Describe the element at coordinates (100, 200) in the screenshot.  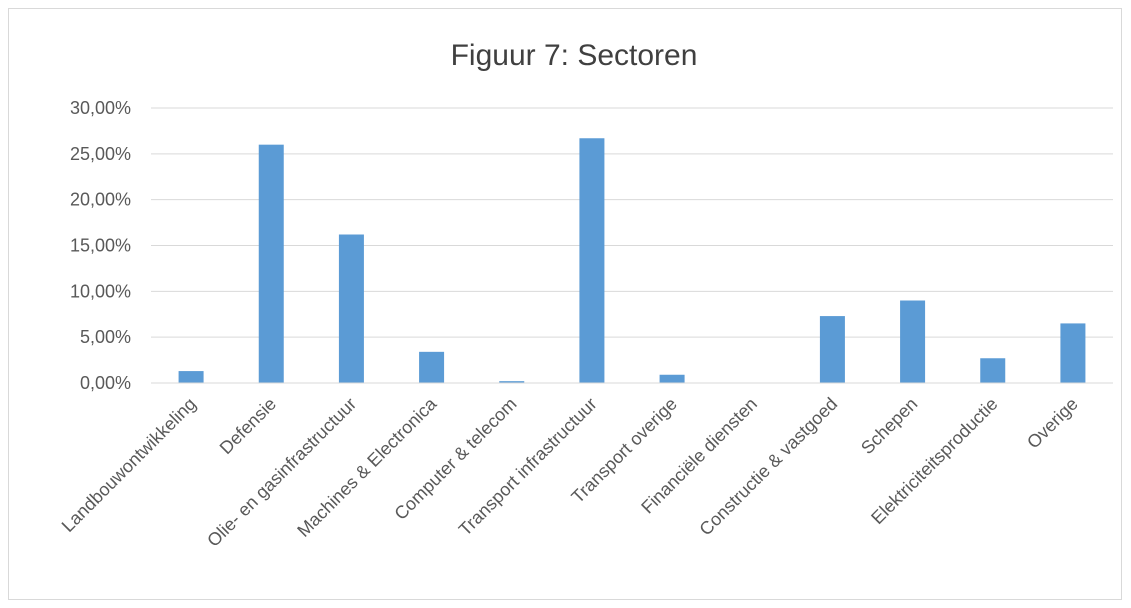
I see `y-tick-label: 20,00%` at that location.